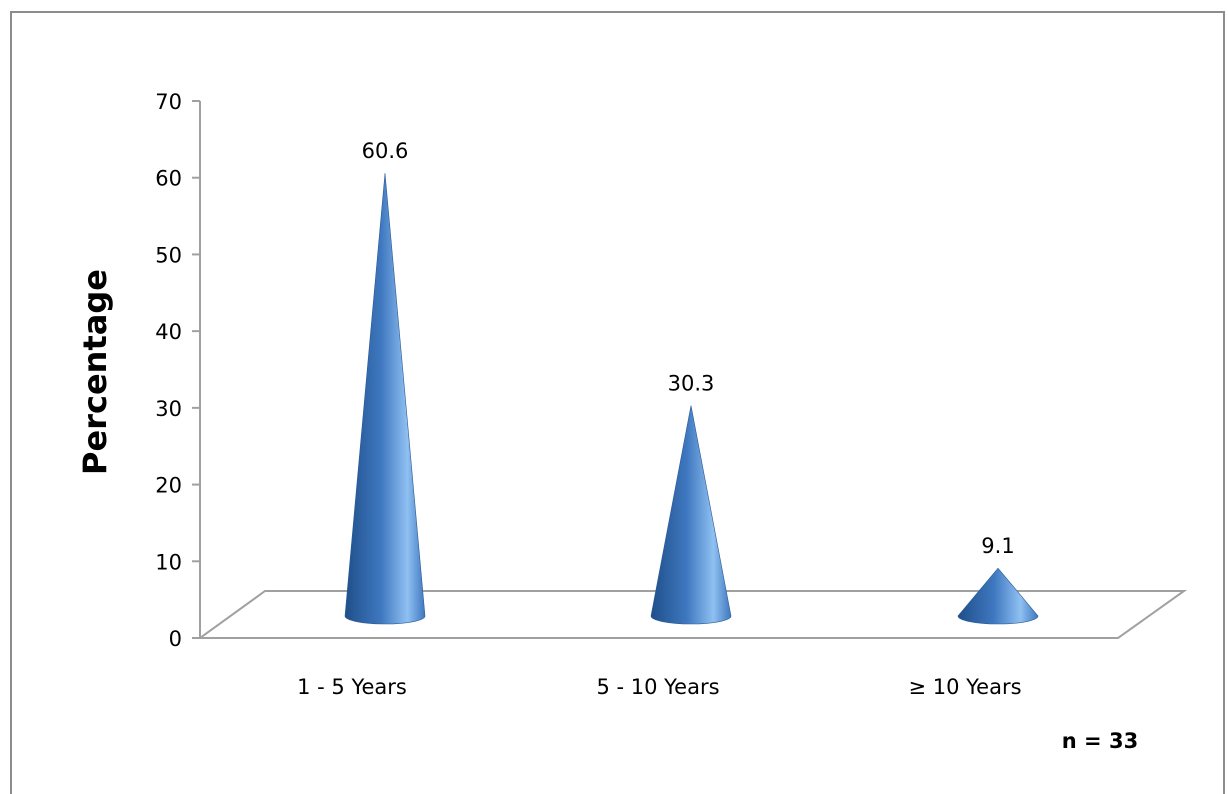 The height and width of the screenshot is (794, 1228). What do you see at coordinates (168, 562) in the screenshot?
I see `y-tick-label: 10` at bounding box center [168, 562].